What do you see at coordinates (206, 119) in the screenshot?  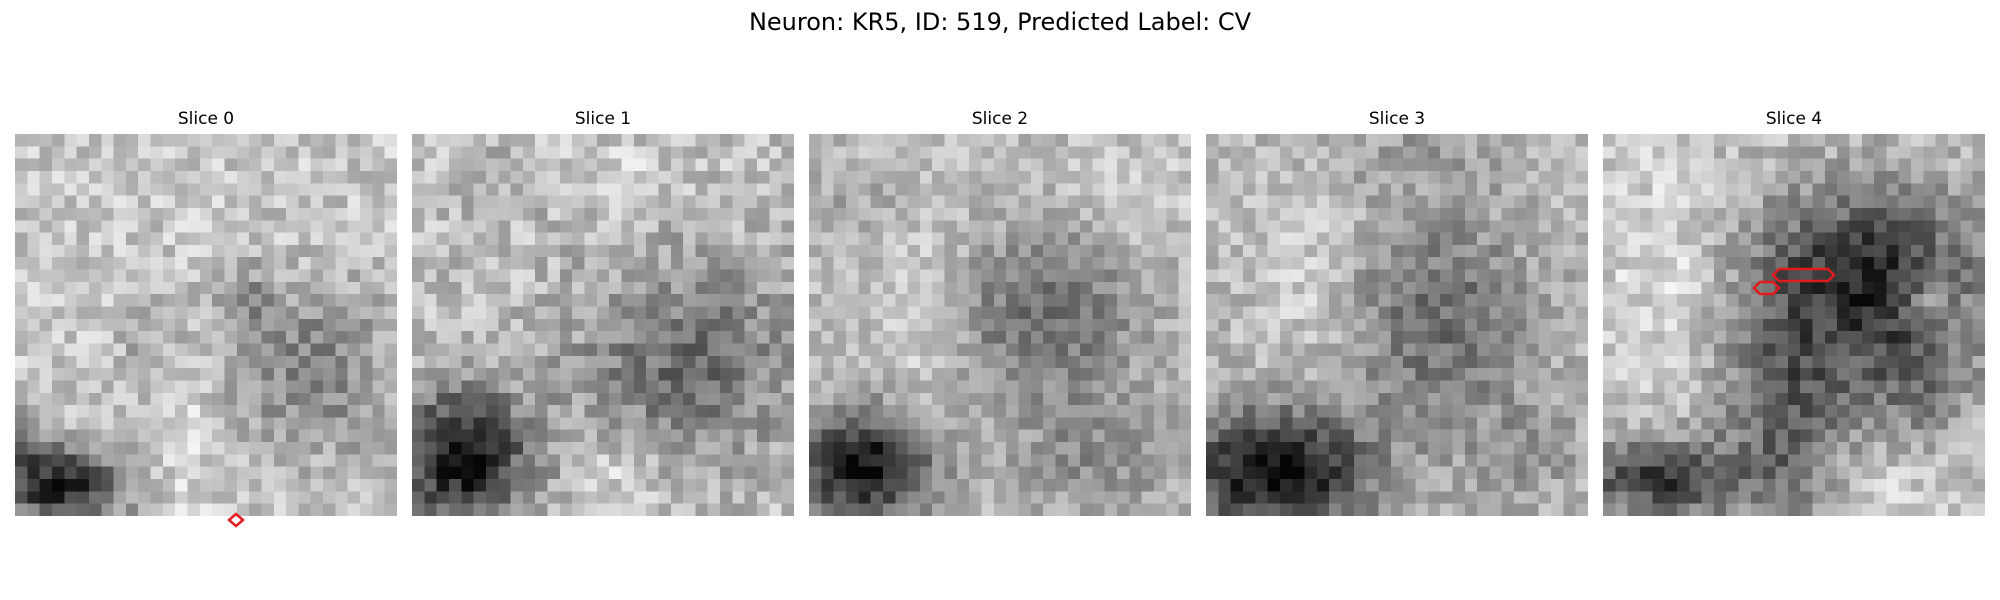 I see `slice-0-title: Slice 0` at bounding box center [206, 119].